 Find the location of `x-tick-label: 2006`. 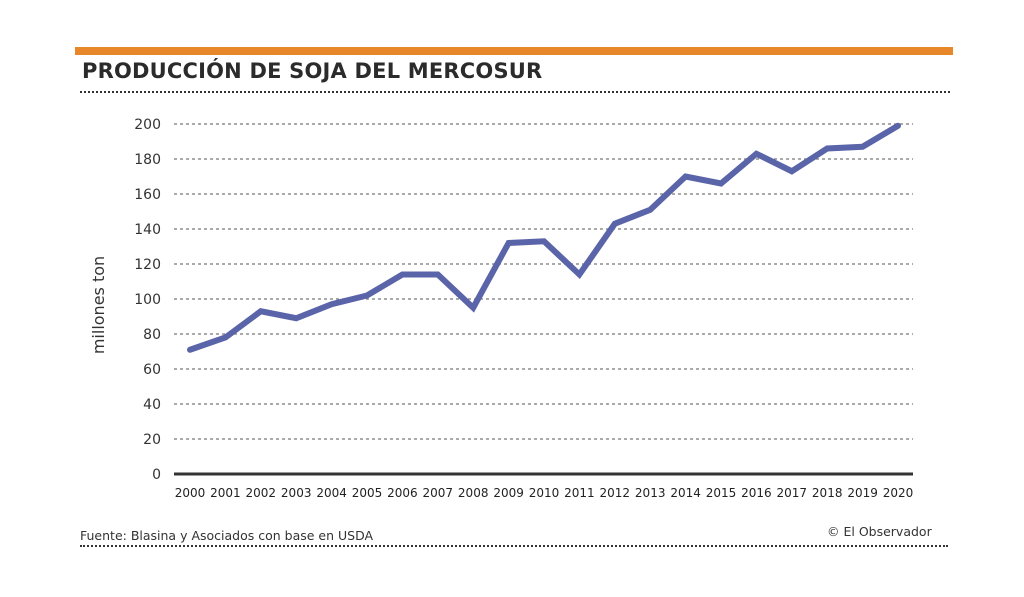

x-tick-label: 2006 is located at coordinates (402, 493).